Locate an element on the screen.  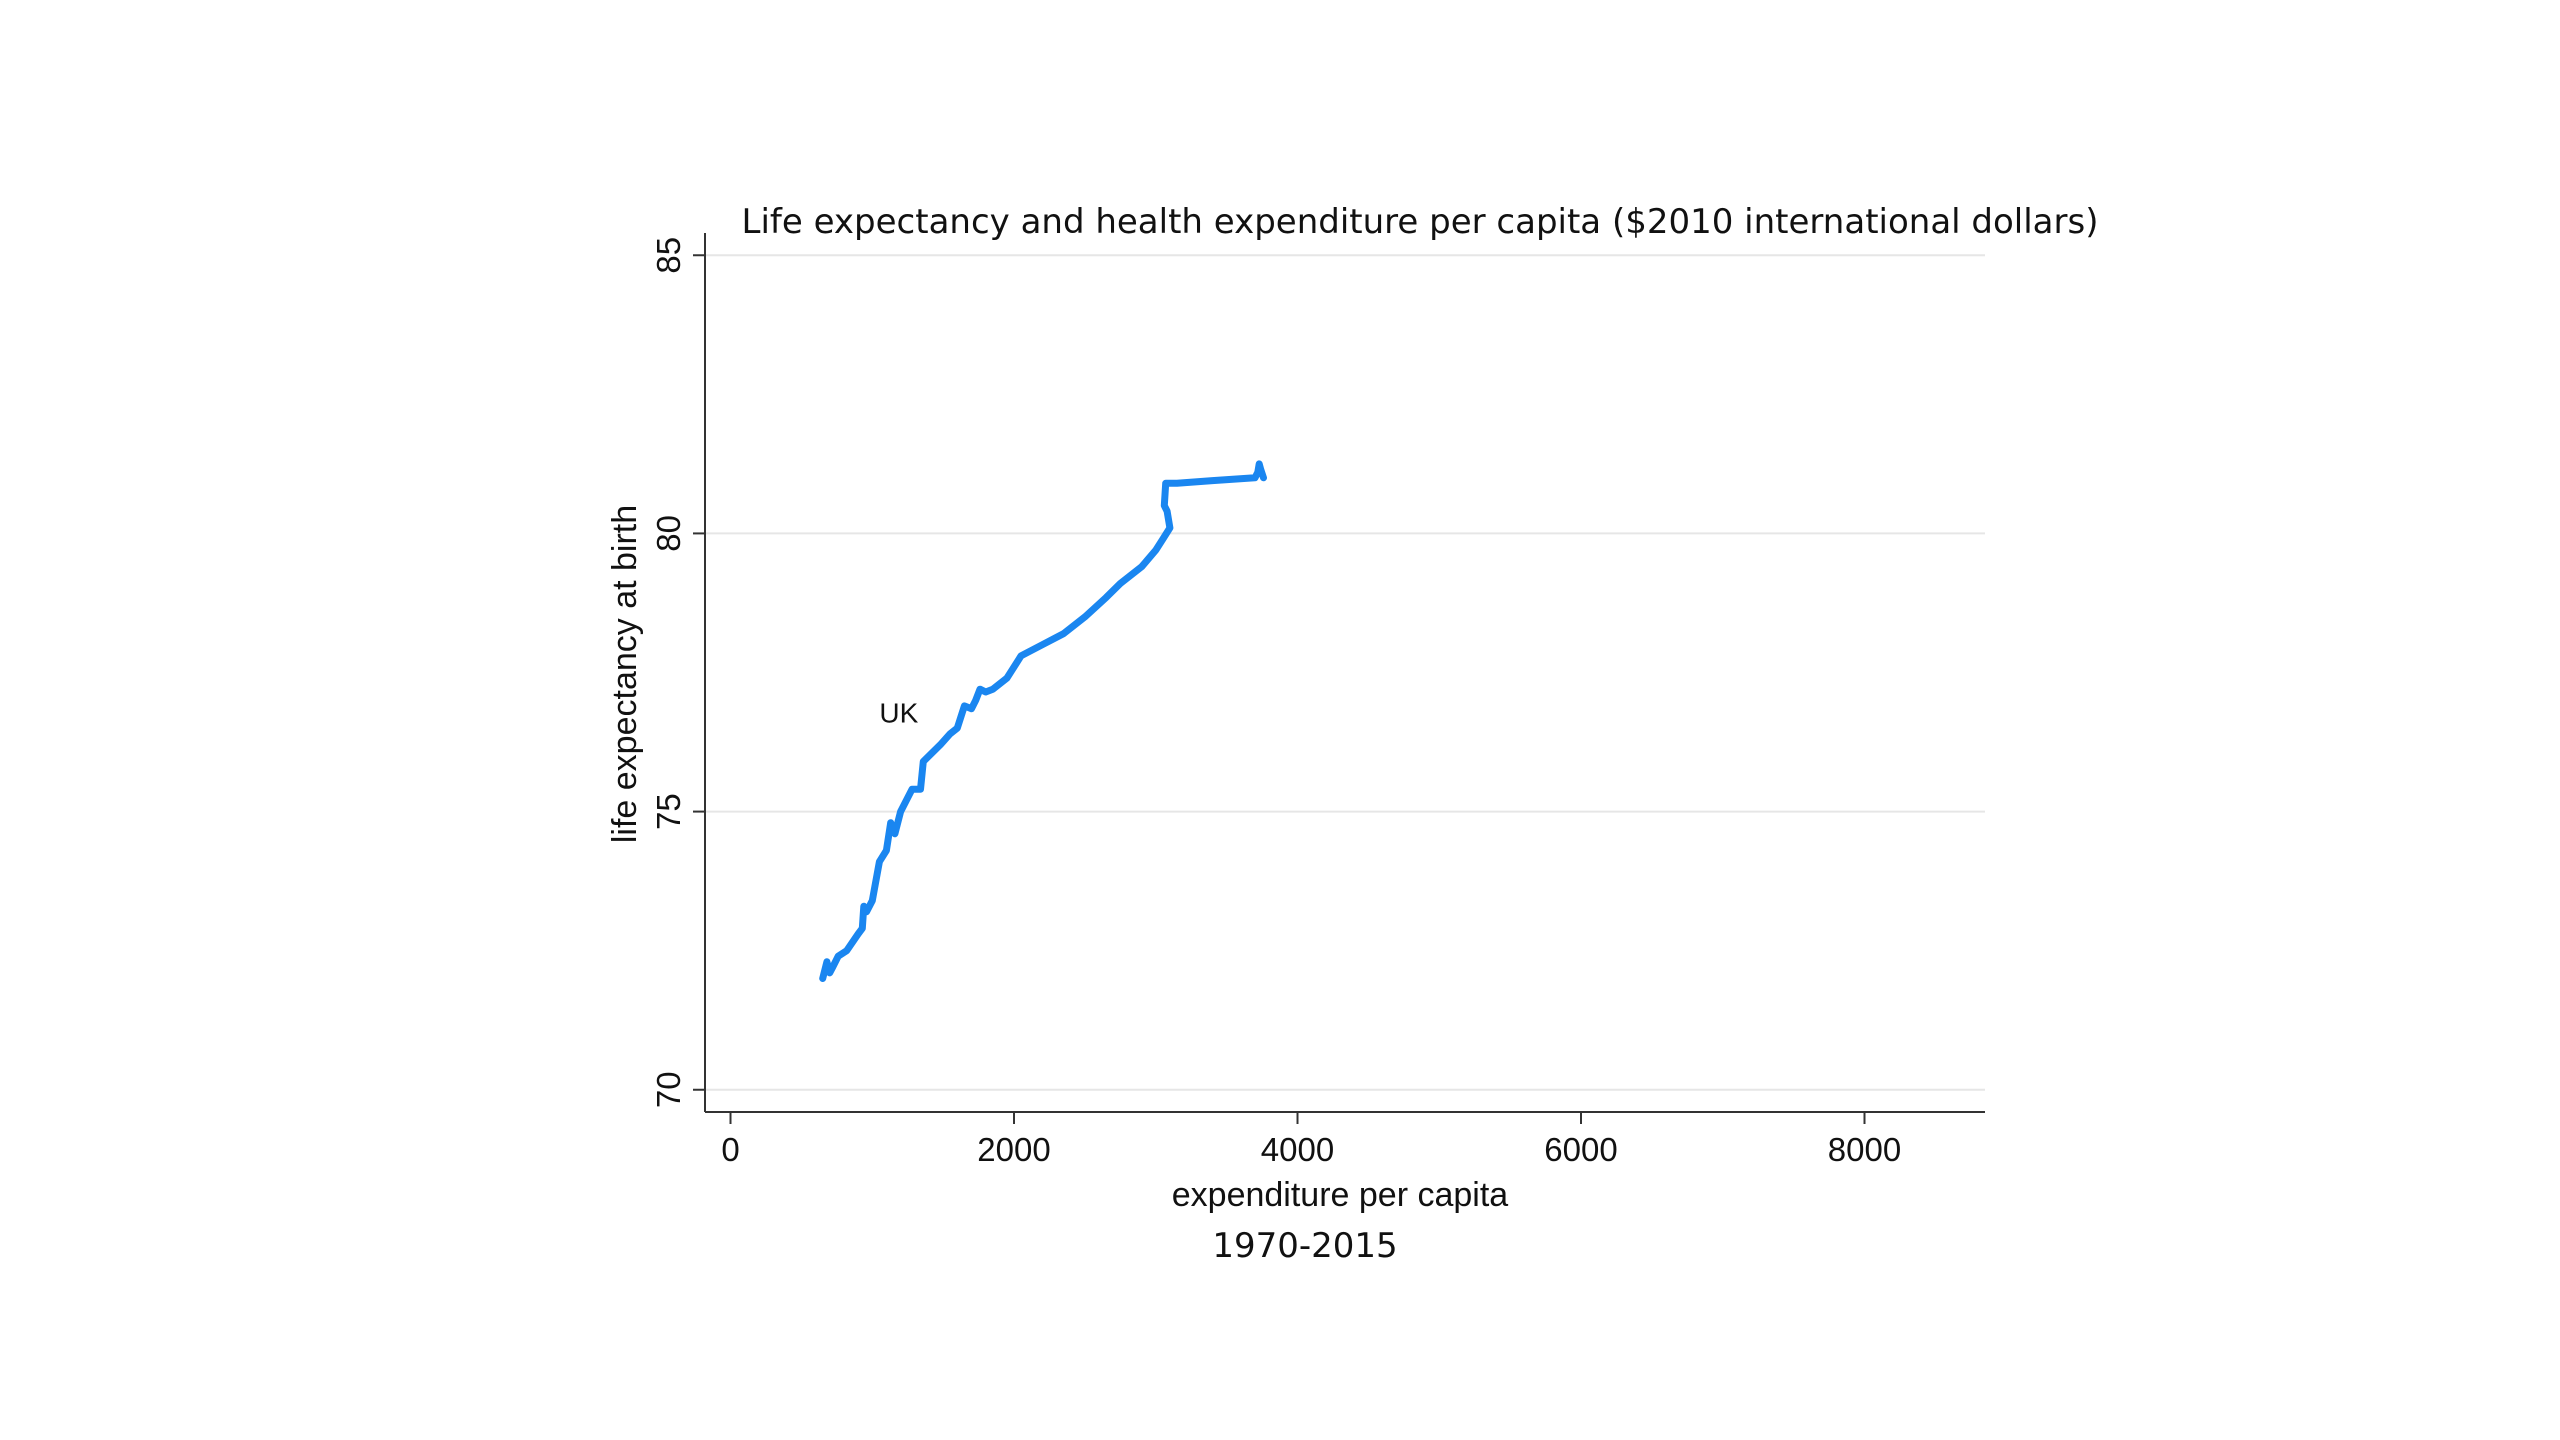
x-tick-label-4: 8000 is located at coordinates (1864, 1149).